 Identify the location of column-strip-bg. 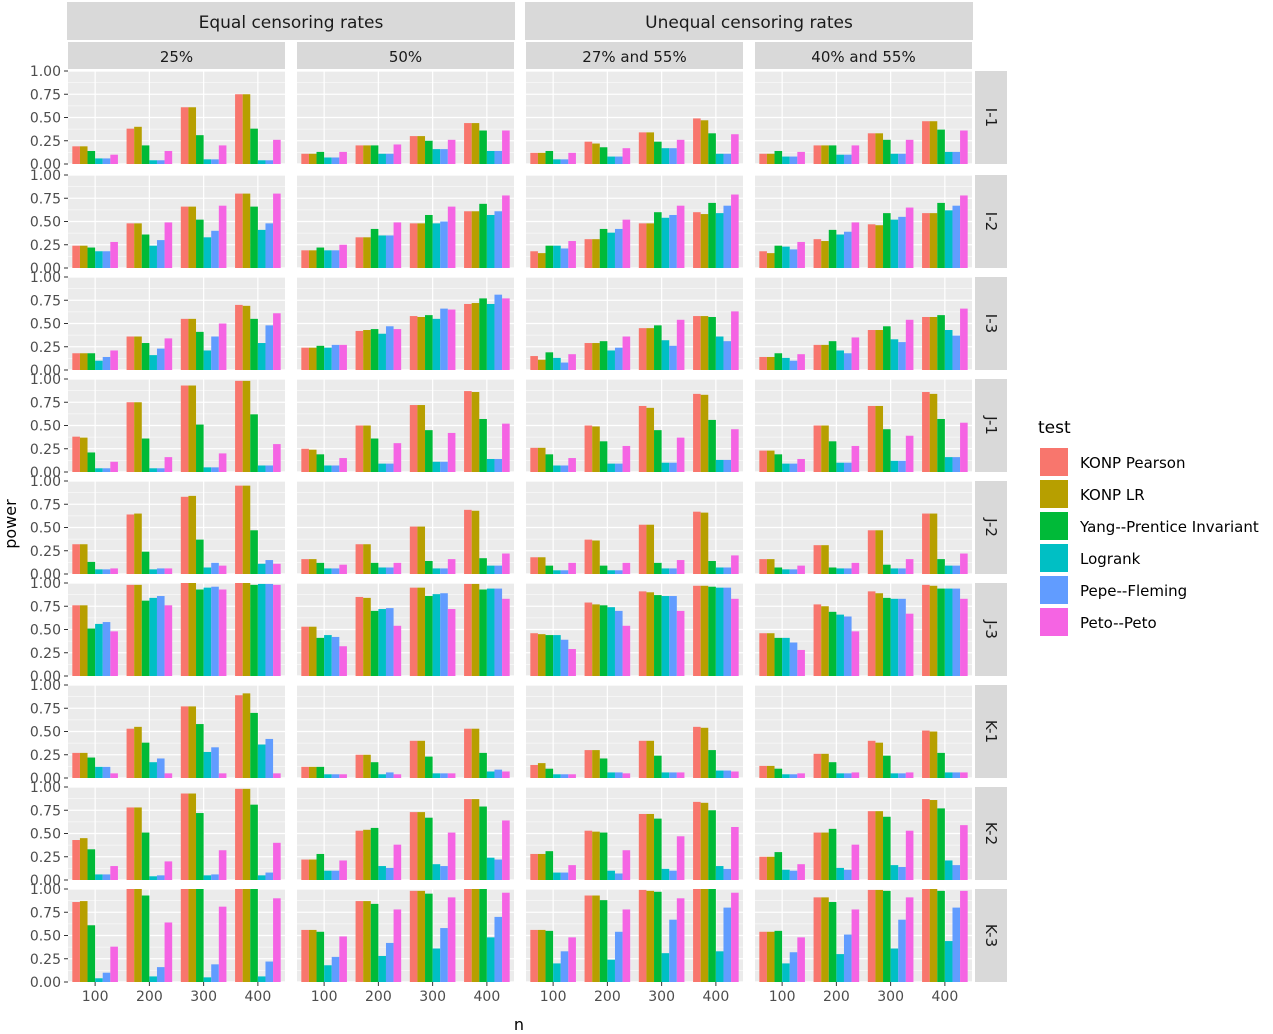
(634, 55).